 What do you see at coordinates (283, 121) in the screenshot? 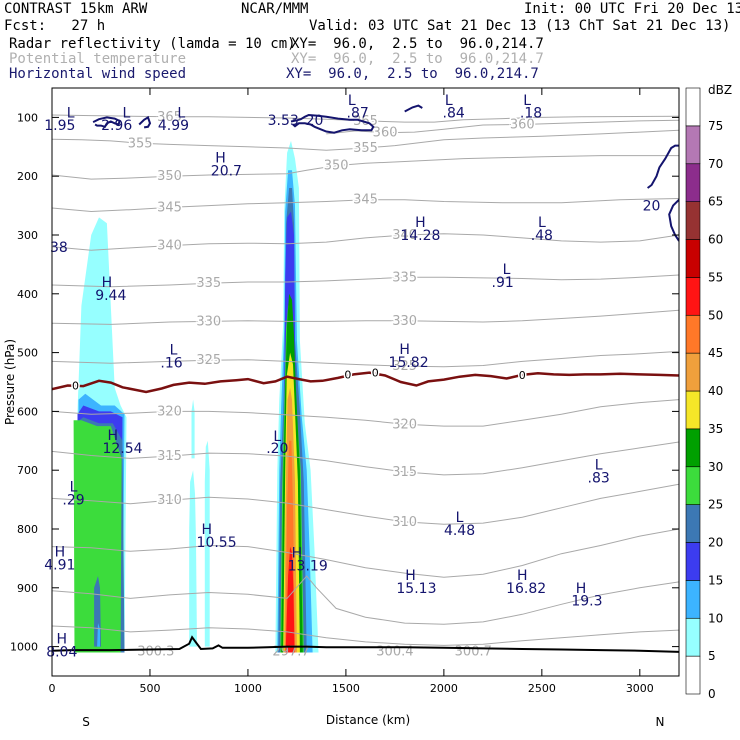
I see `wind-label: 3.53` at bounding box center [283, 121].